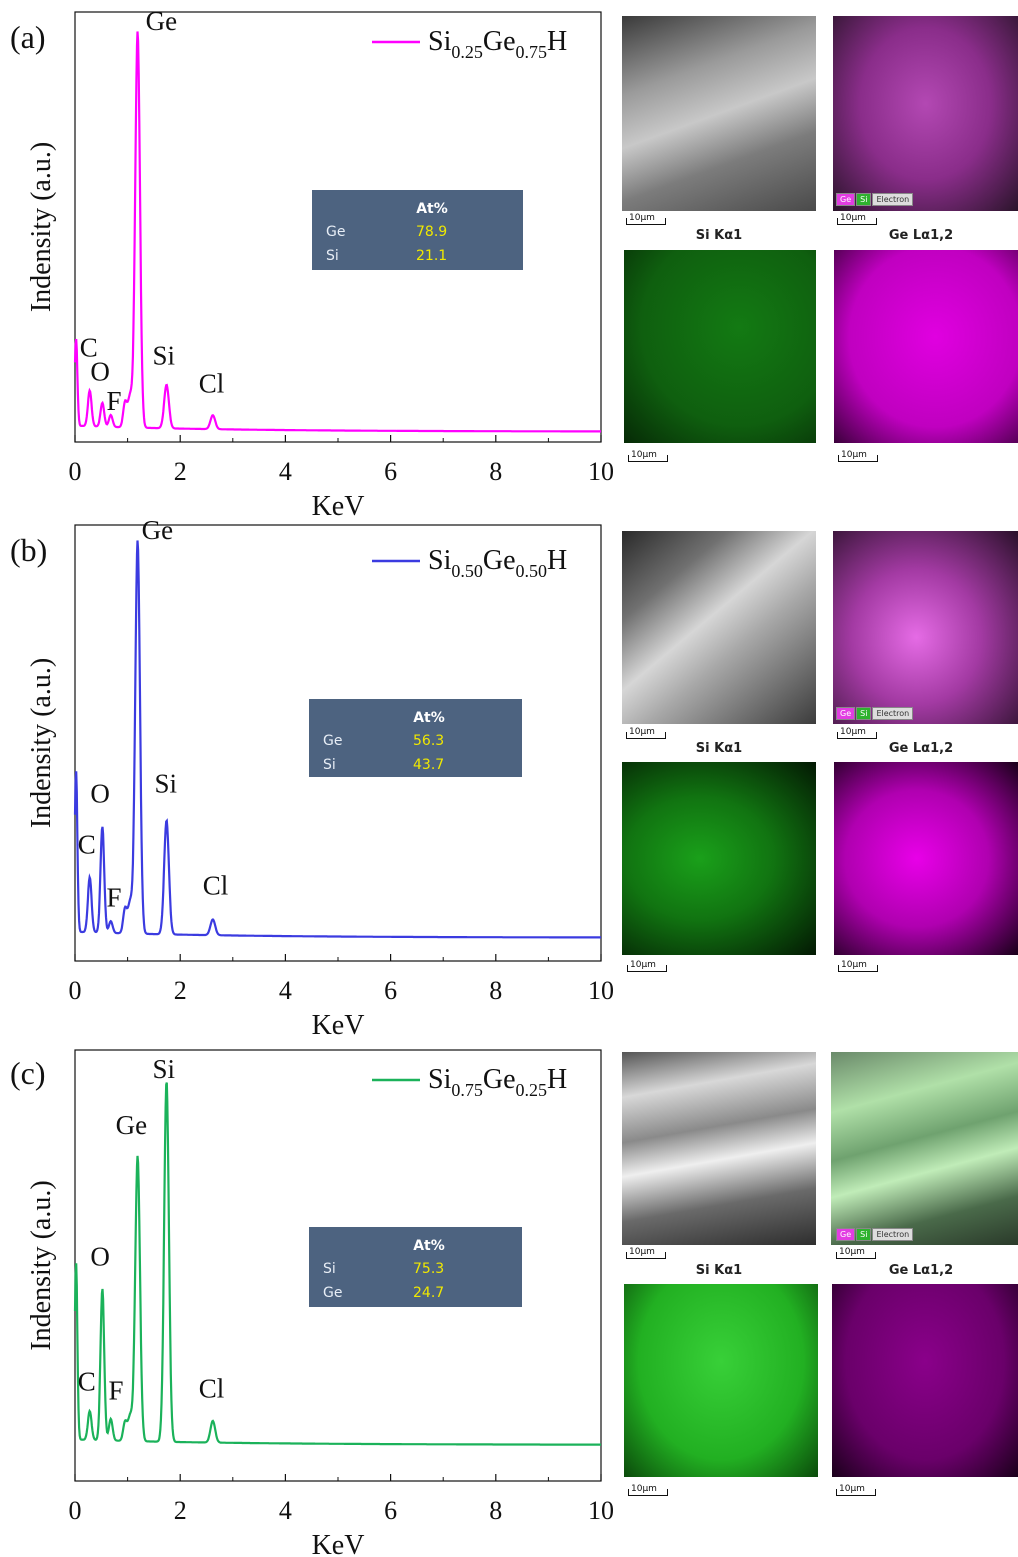 This screenshot has height=1557, width=1018. Describe the element at coordinates (646, 733) in the screenshot. I see `scale-bar-b1: 10μm` at that location.